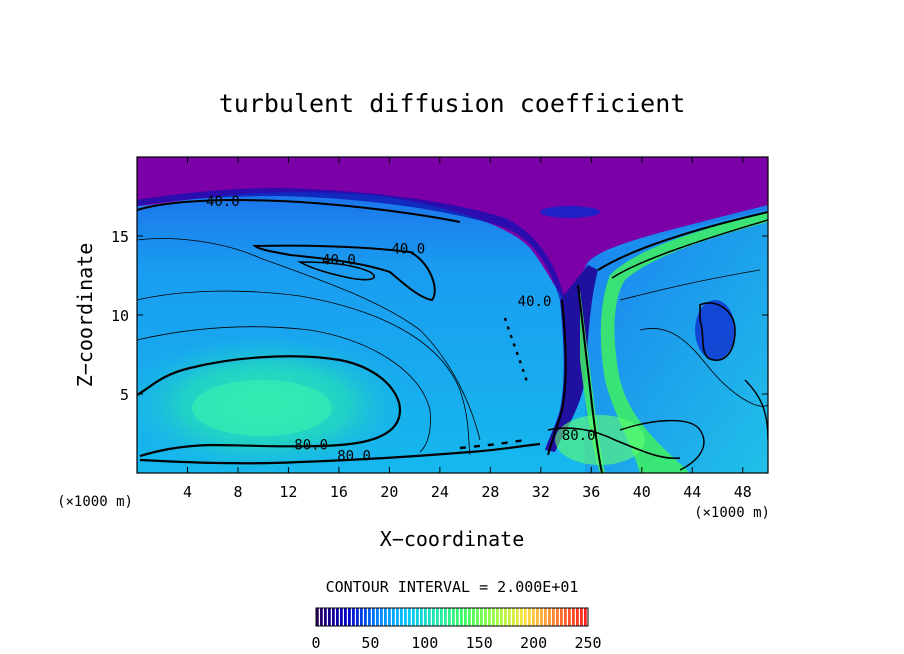 The height and width of the screenshot is (654, 904). What do you see at coordinates (456, 643) in the screenshot?
I see `colorbar-ticks: 0 50 100 150 200 250` at bounding box center [456, 643].